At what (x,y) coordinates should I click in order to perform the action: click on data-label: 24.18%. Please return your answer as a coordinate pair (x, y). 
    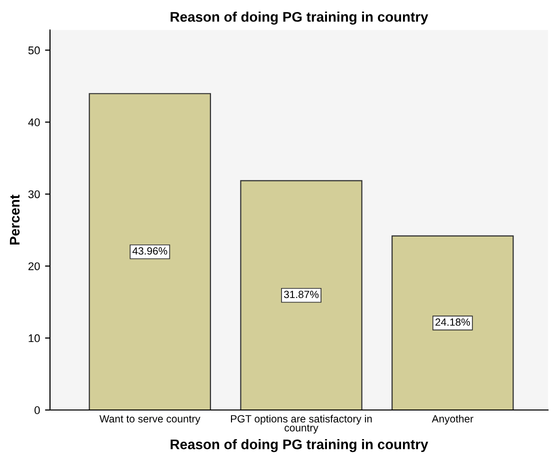
    Looking at the image, I should click on (453, 322).